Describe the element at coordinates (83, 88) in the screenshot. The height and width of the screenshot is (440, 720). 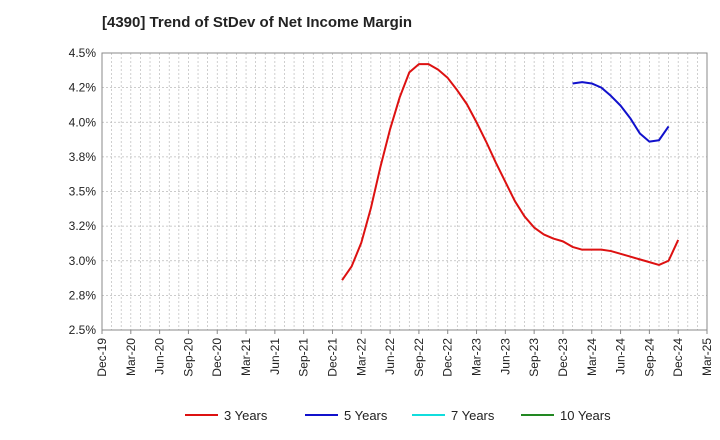
I see `y-tick-label: 4.2%` at that location.